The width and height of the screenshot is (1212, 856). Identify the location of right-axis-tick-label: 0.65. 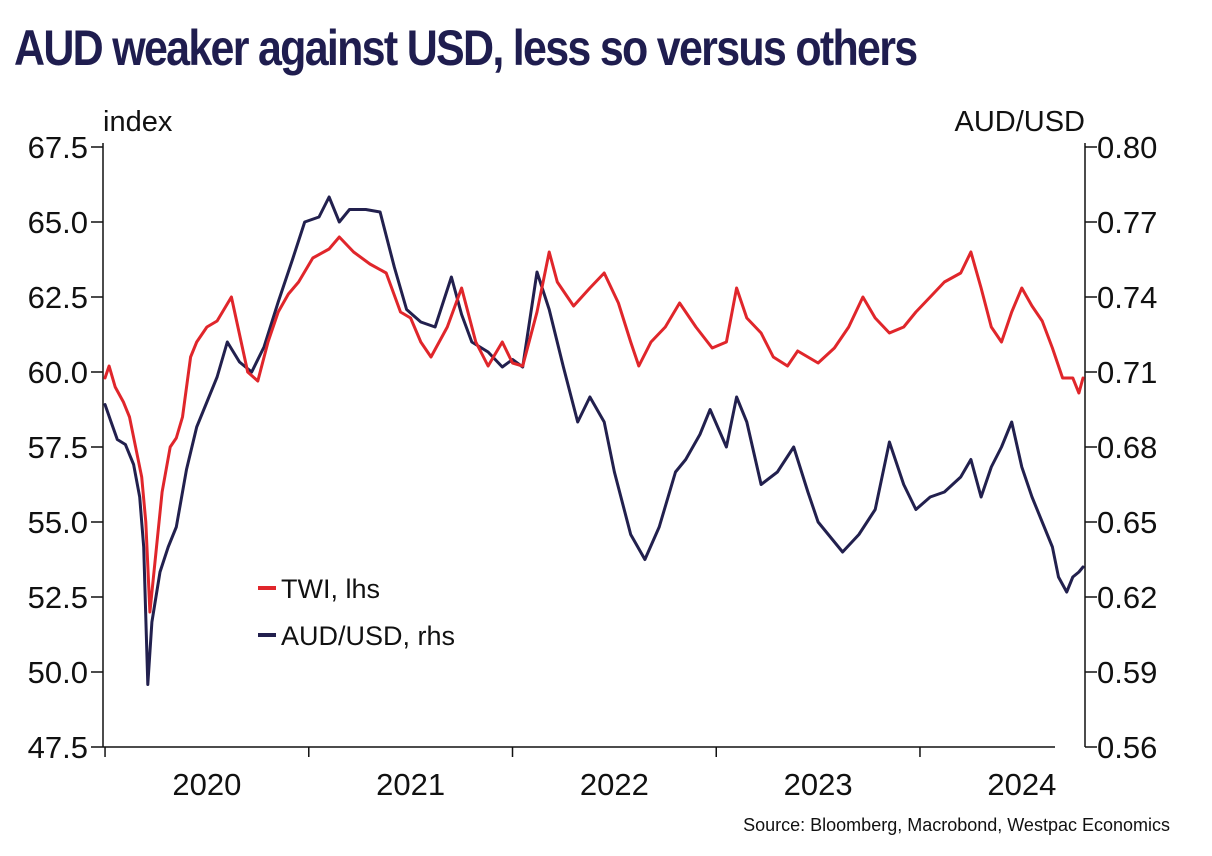
(1127, 522).